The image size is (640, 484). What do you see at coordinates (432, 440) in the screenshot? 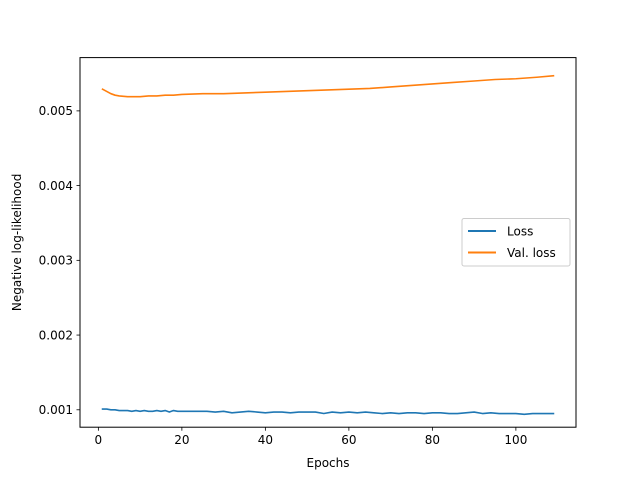
I see `x-tick-label: 80` at bounding box center [432, 440].